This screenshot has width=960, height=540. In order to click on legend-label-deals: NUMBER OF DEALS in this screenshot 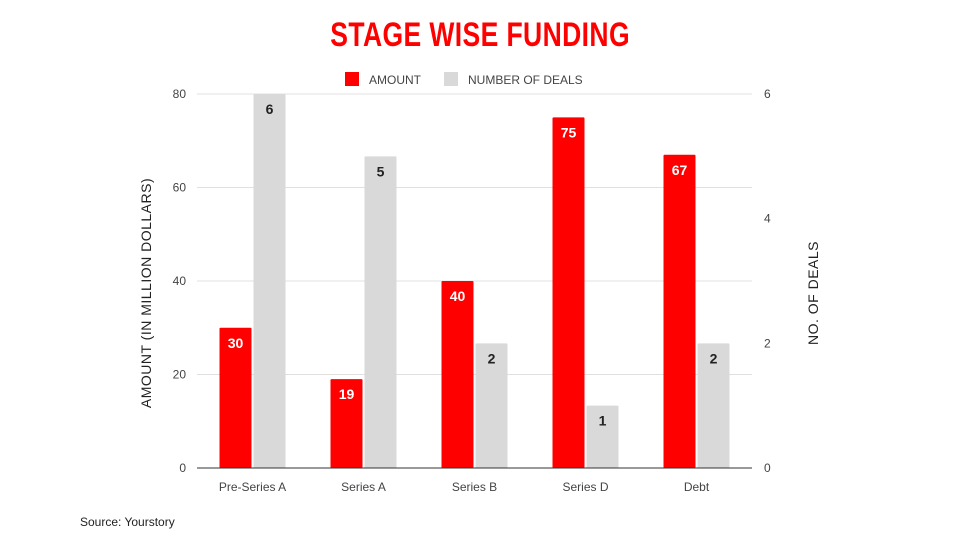, I will do `click(525, 80)`.